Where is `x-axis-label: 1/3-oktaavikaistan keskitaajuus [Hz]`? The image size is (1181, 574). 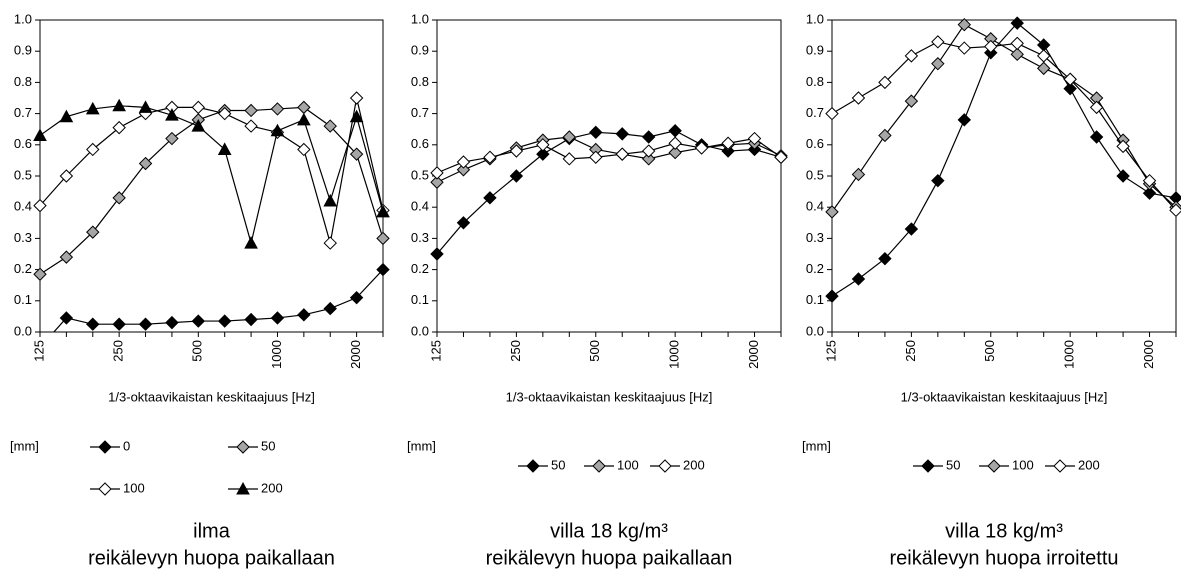
x-axis-label: 1/3-oktaavikaistan keskitaajuus [Hz] is located at coordinates (1004, 396).